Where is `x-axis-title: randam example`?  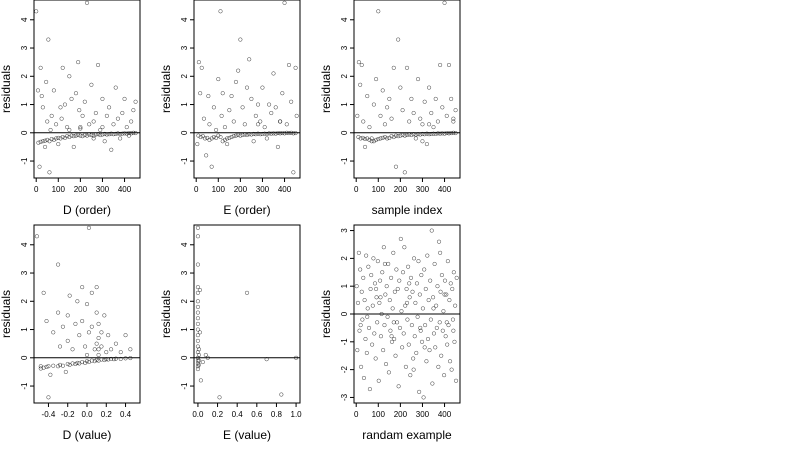 x-axis-title: randam example is located at coordinates (407, 435).